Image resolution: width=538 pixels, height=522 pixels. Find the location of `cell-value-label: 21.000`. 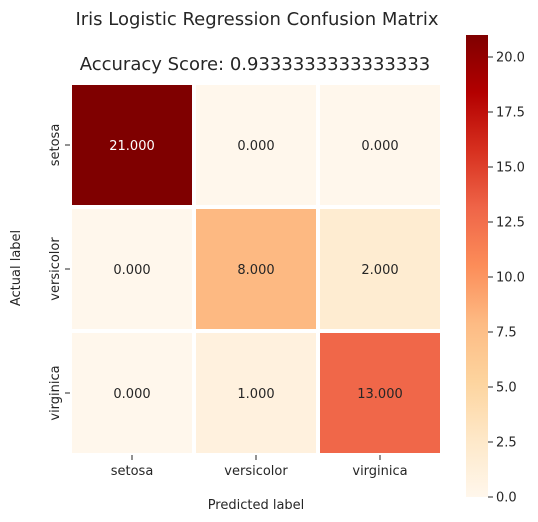

cell-value-label: 21.000 is located at coordinates (132, 146).